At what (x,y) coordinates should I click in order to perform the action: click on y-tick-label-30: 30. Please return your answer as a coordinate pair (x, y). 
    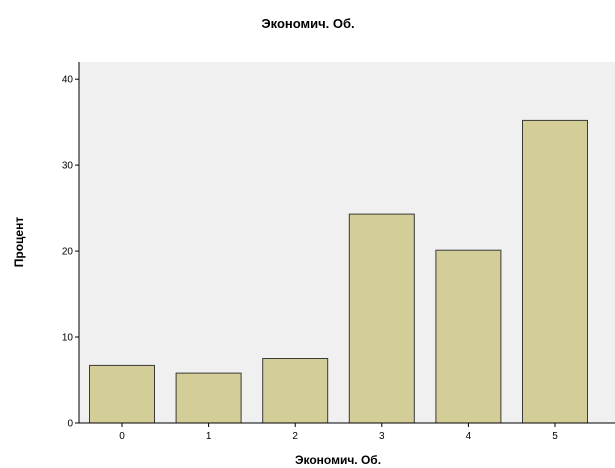
    Looking at the image, I should click on (68, 166).